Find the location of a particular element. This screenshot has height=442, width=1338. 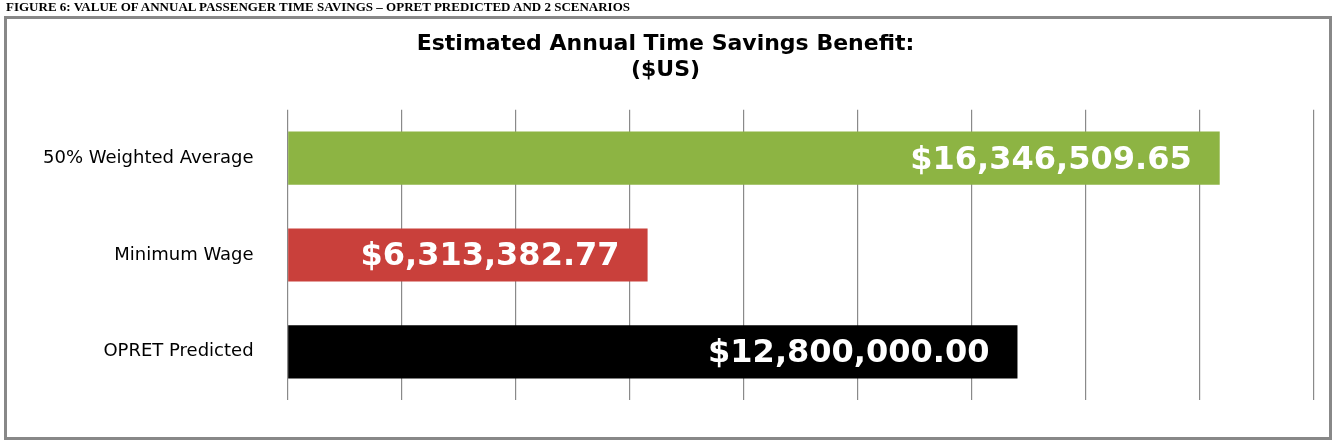

y-tick-label: Minimum Wage is located at coordinates (184, 253).